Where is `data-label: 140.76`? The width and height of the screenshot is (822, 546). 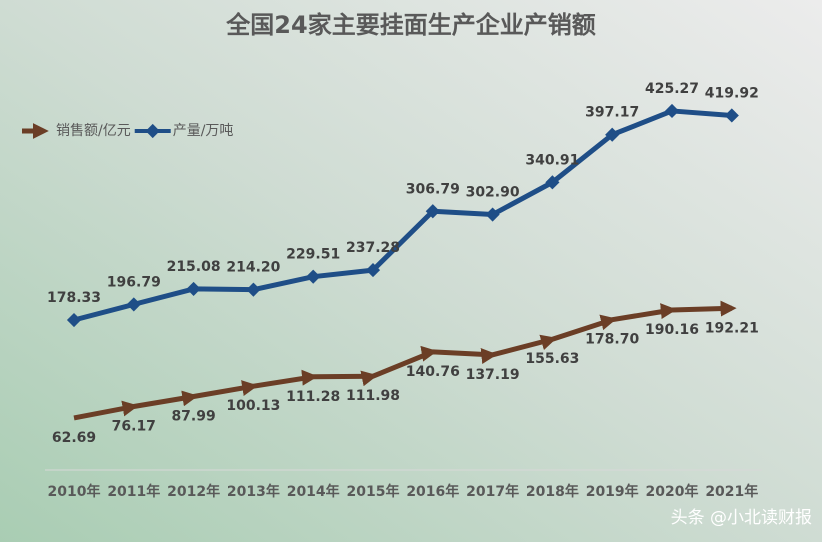 data-label: 140.76 is located at coordinates (433, 372).